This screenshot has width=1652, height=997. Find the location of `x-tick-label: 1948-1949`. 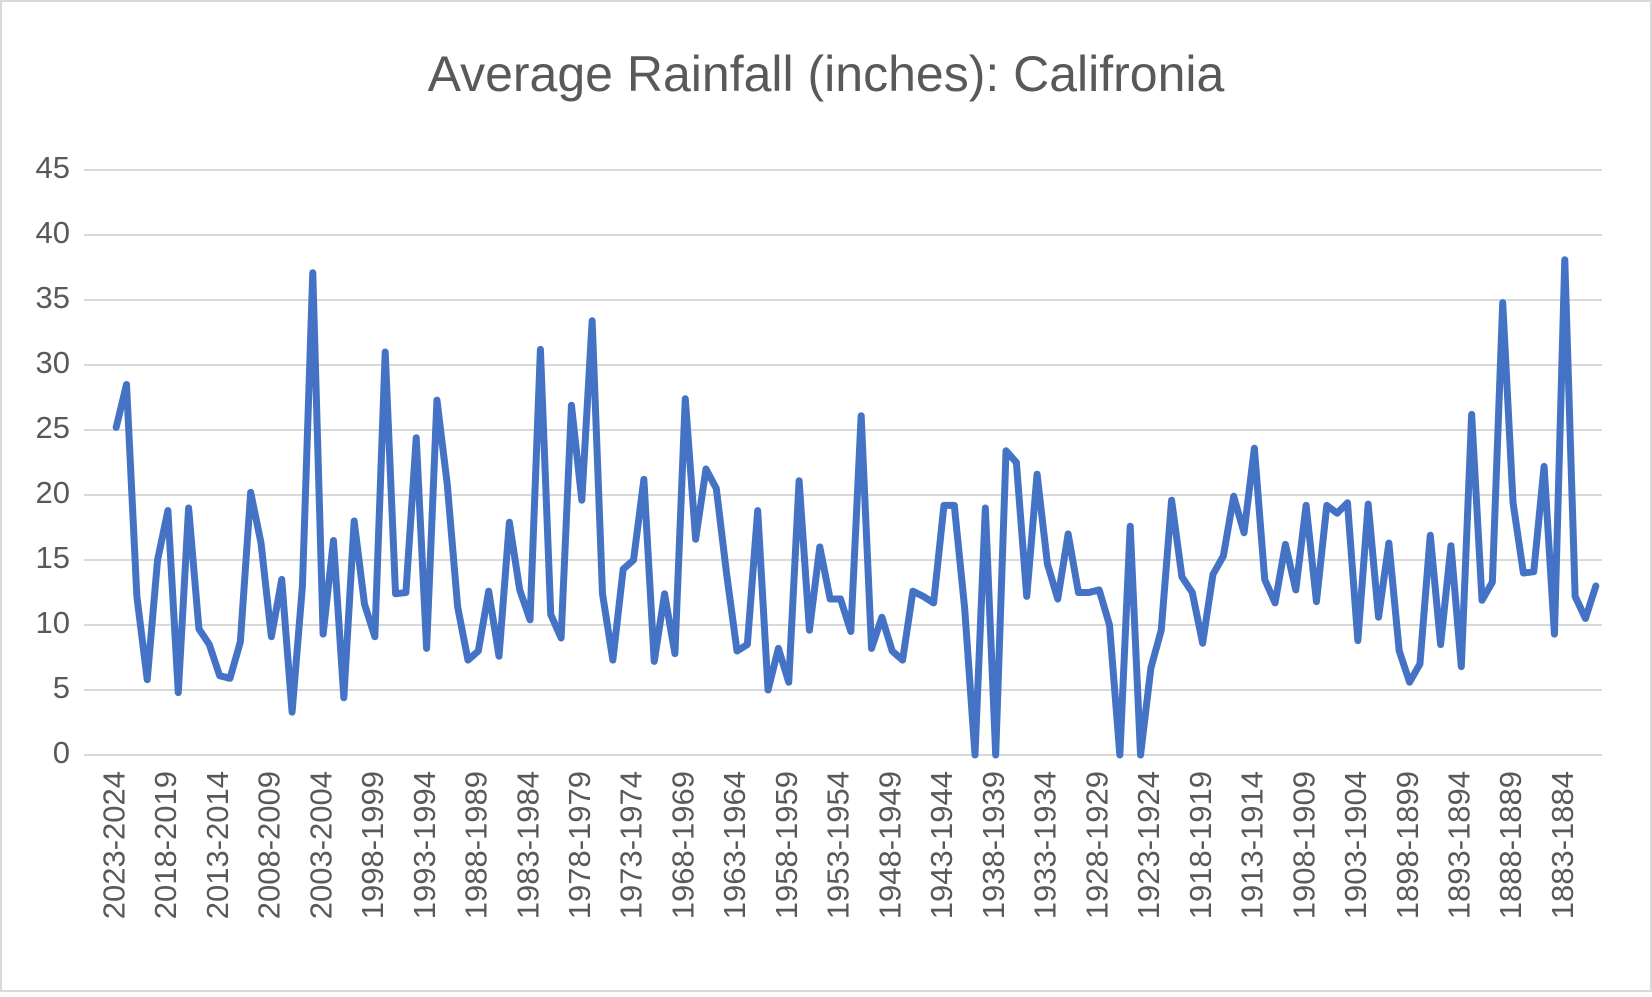

x-tick-label: 1948-1949 is located at coordinates (889, 845).